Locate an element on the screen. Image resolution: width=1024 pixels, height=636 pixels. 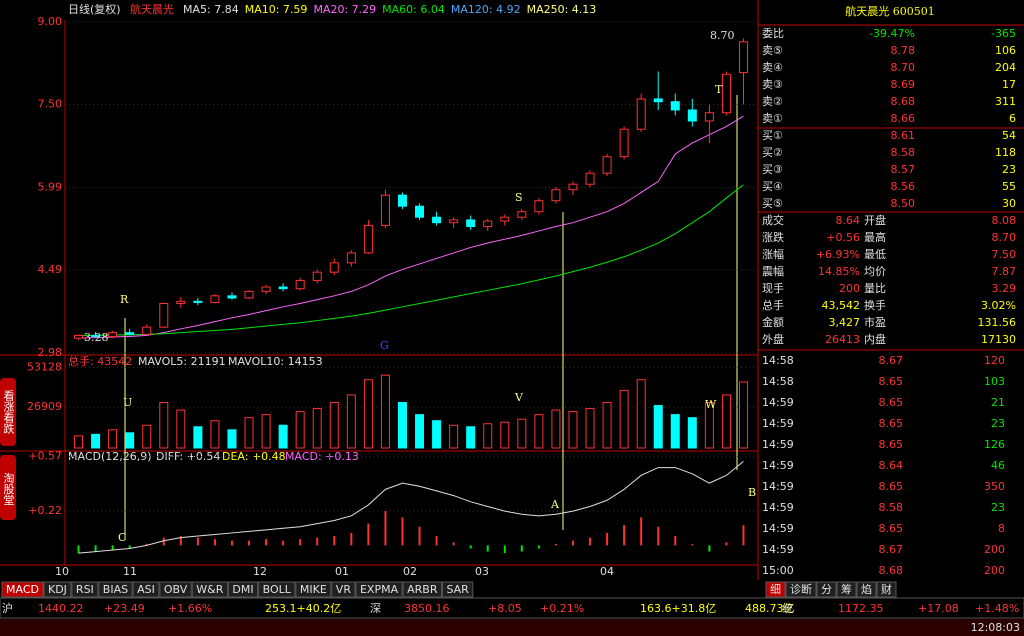
row-value: 118 is located at coordinates (1005, 152).